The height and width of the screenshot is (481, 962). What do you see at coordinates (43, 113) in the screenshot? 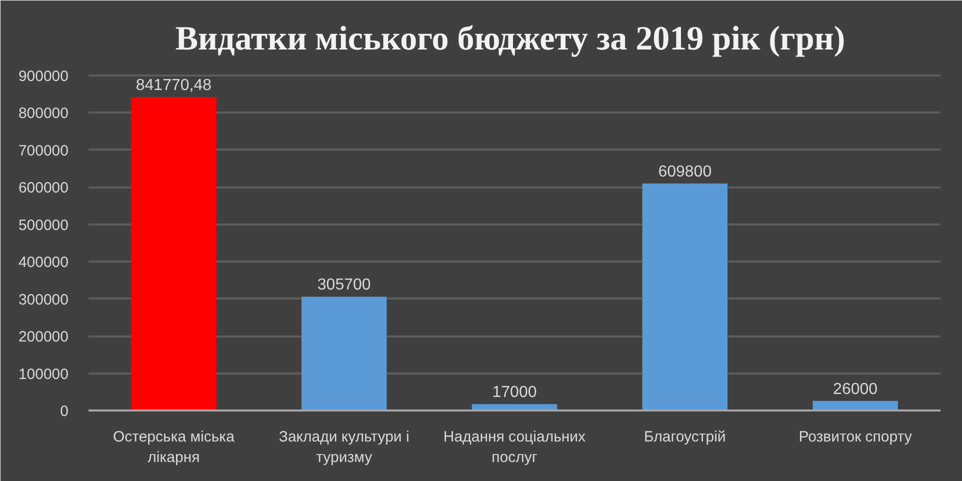
I see `y-tick-label: 800000` at bounding box center [43, 113].